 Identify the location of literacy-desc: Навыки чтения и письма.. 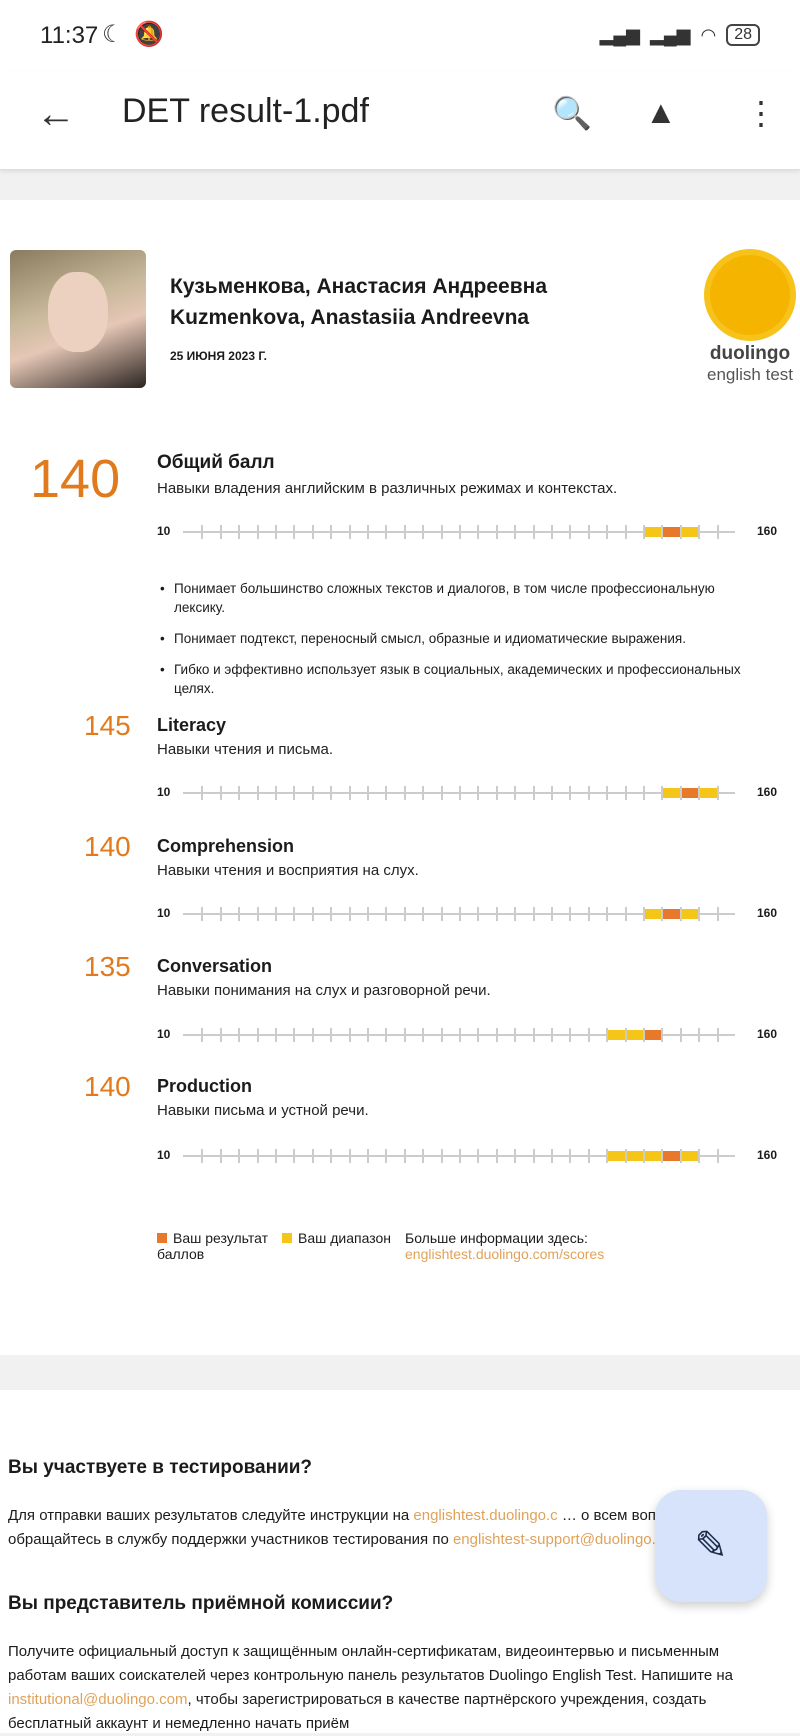
(245, 749).